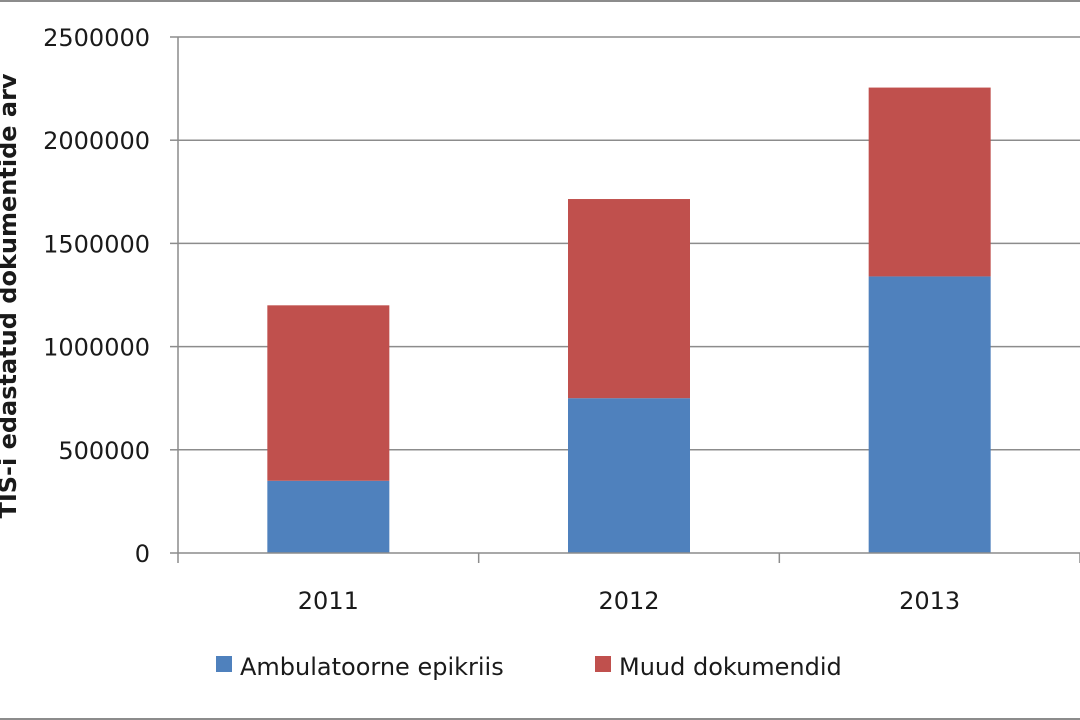 Image resolution: width=1080 pixels, height=720 pixels. Describe the element at coordinates (929, 182) in the screenshot. I see `bar-muud-dokumendid-2013` at that location.